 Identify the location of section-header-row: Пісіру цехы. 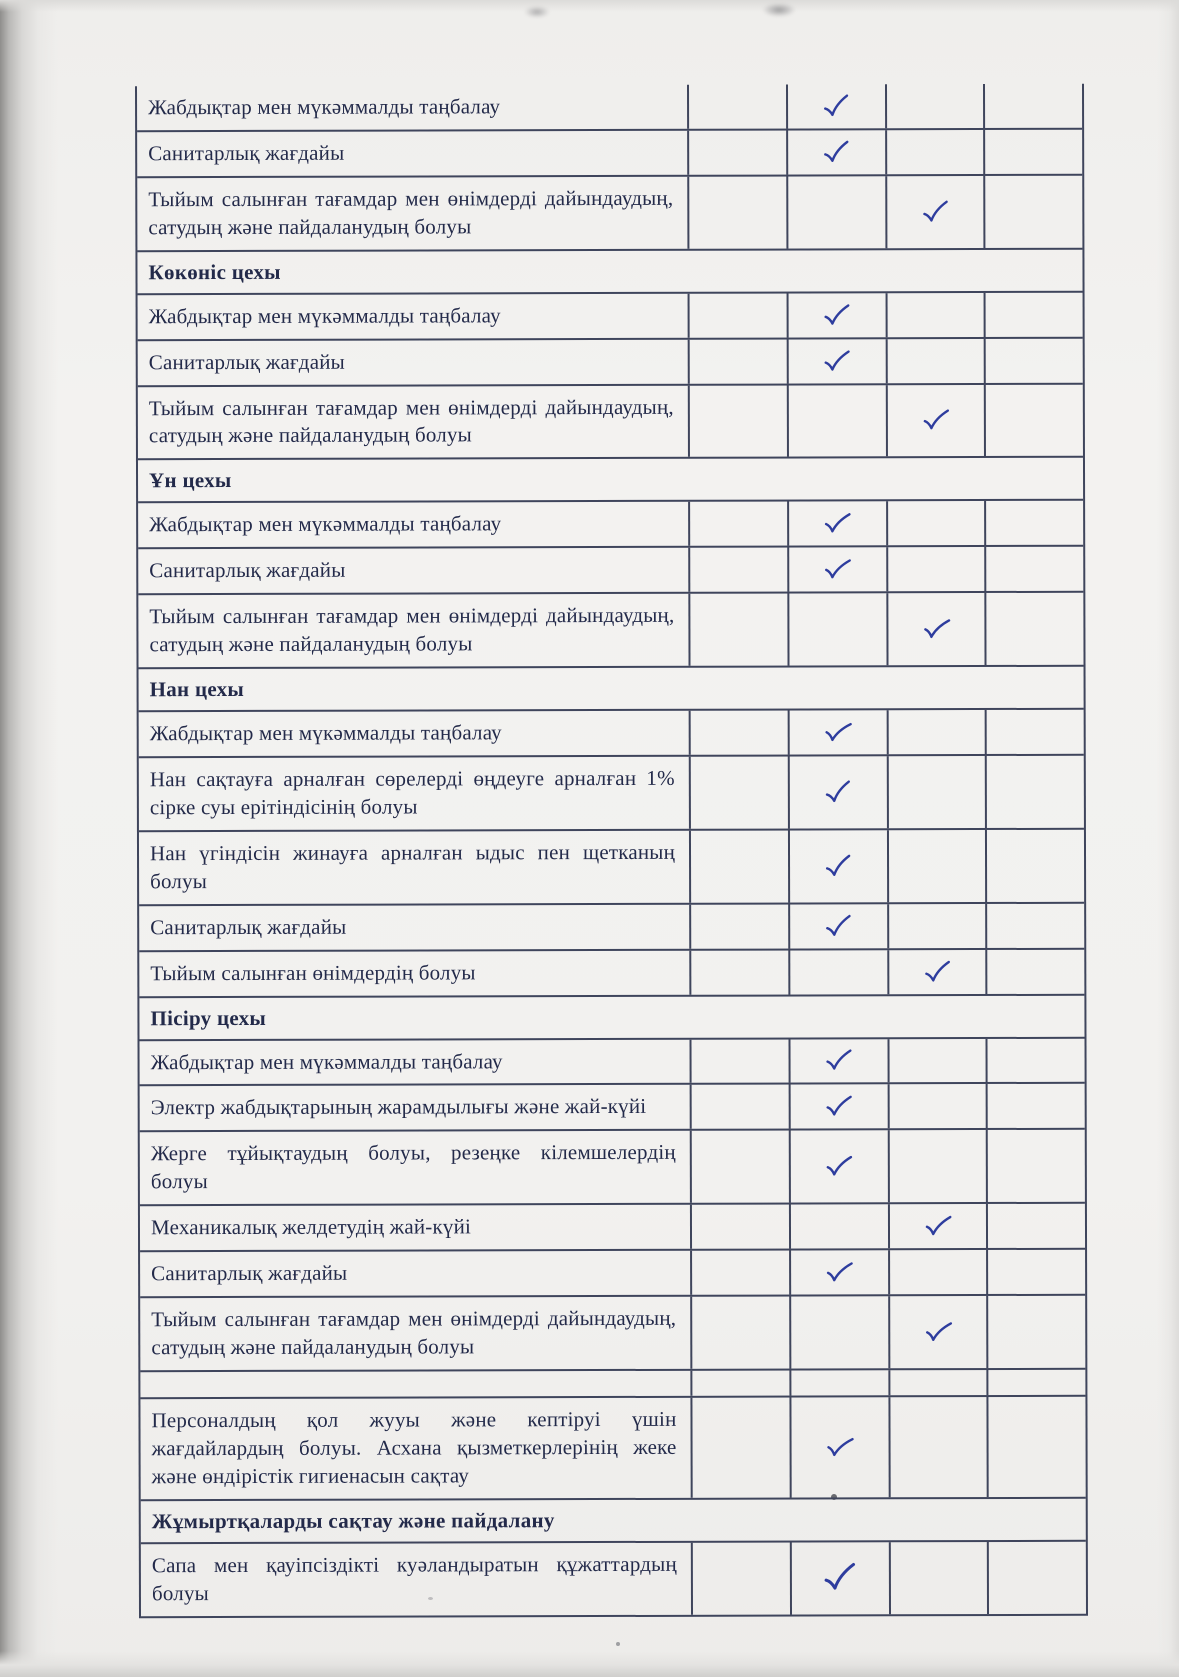
(612, 1018).